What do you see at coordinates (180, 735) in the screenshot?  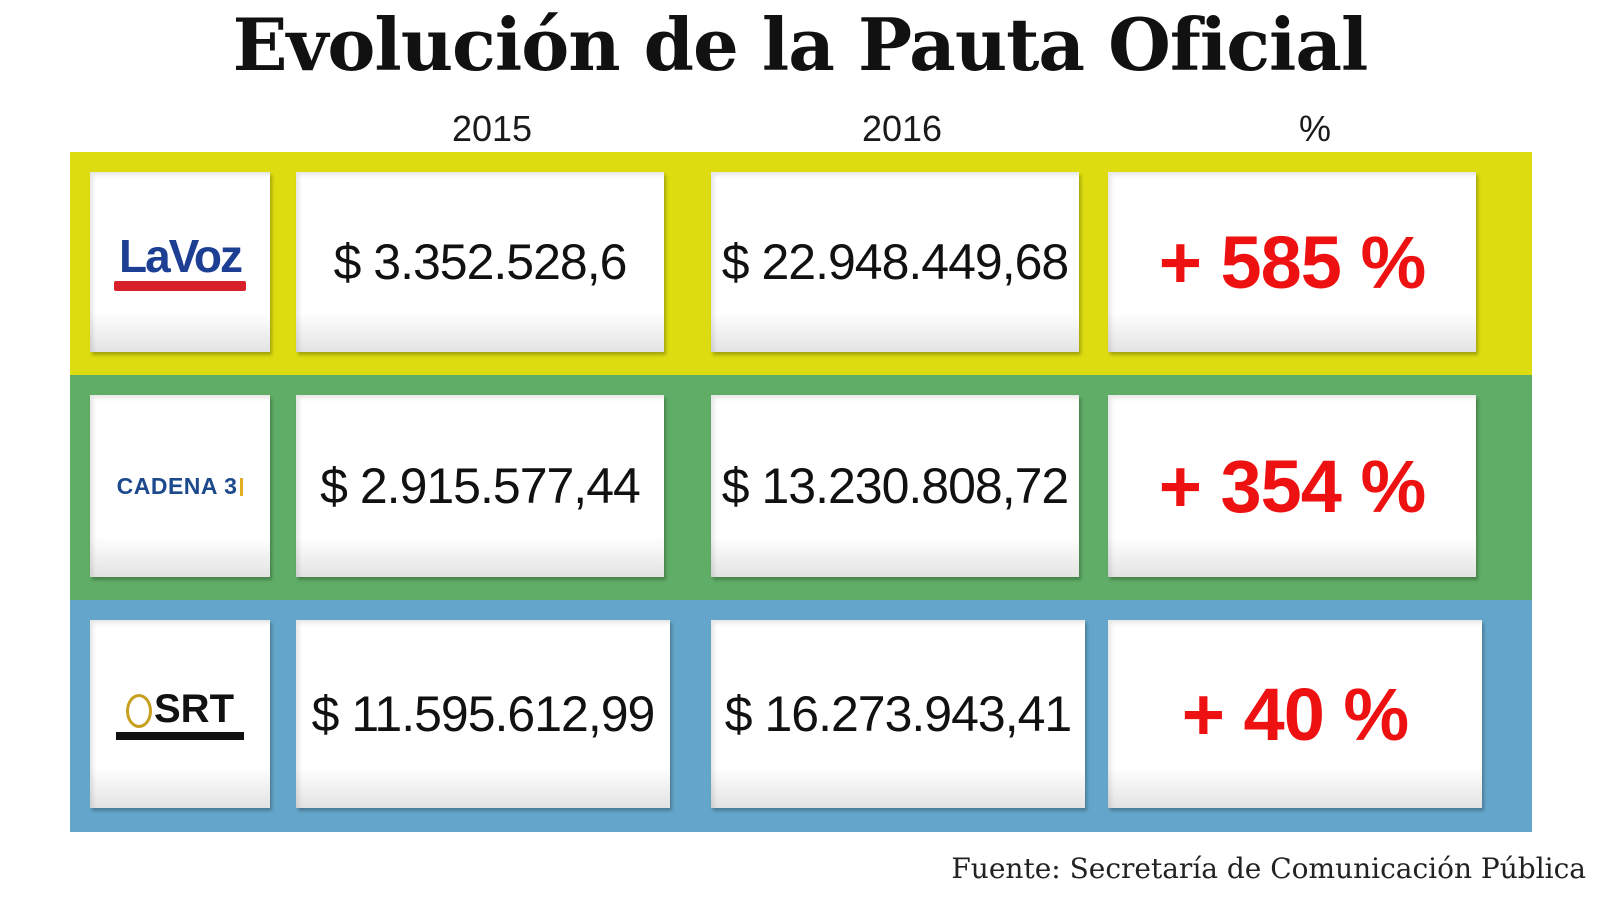 I see `srt-logo-bar` at bounding box center [180, 735].